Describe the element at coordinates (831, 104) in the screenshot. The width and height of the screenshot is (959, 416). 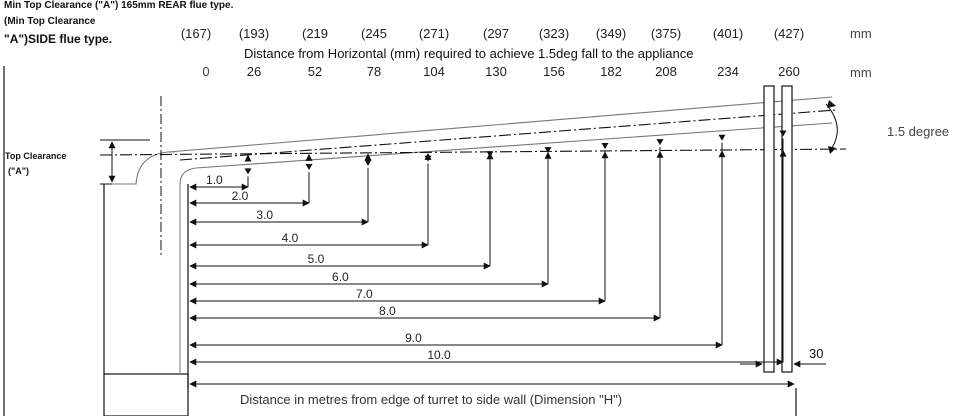
I see `angle-arrow-top` at that location.